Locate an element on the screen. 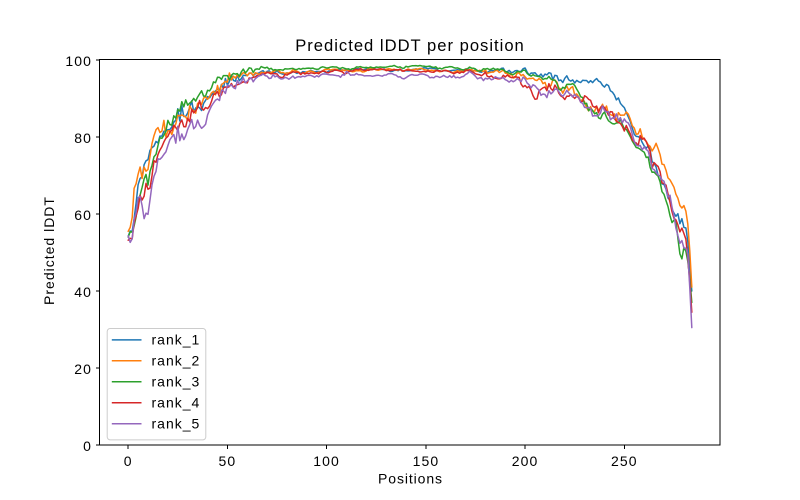  svg-text: Predicted lDDT is located at coordinates (49, 250).